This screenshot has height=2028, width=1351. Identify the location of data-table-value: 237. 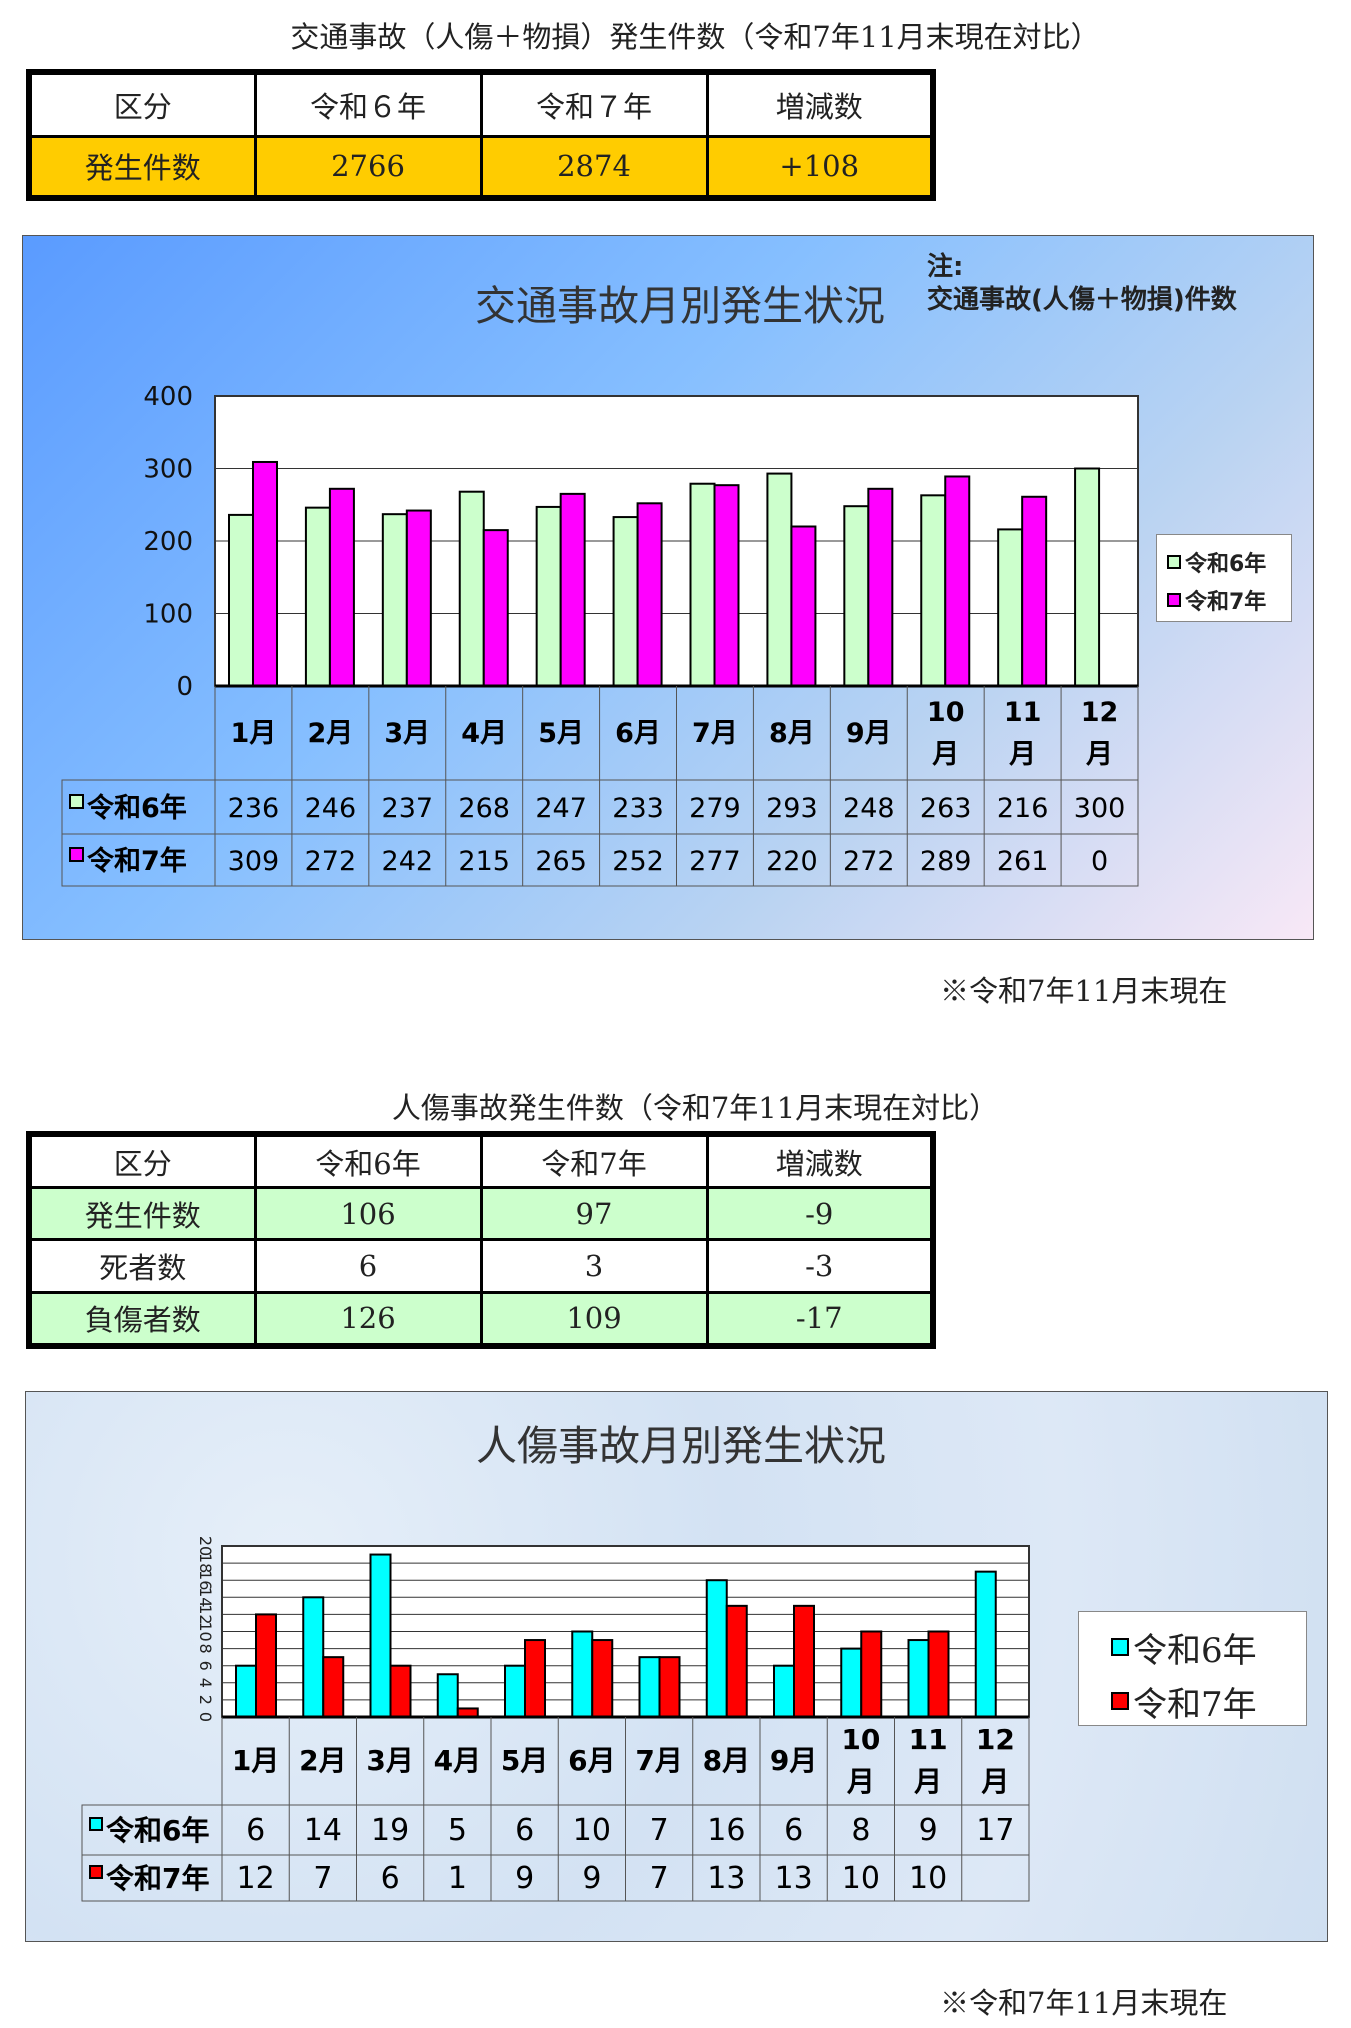
(408, 808).